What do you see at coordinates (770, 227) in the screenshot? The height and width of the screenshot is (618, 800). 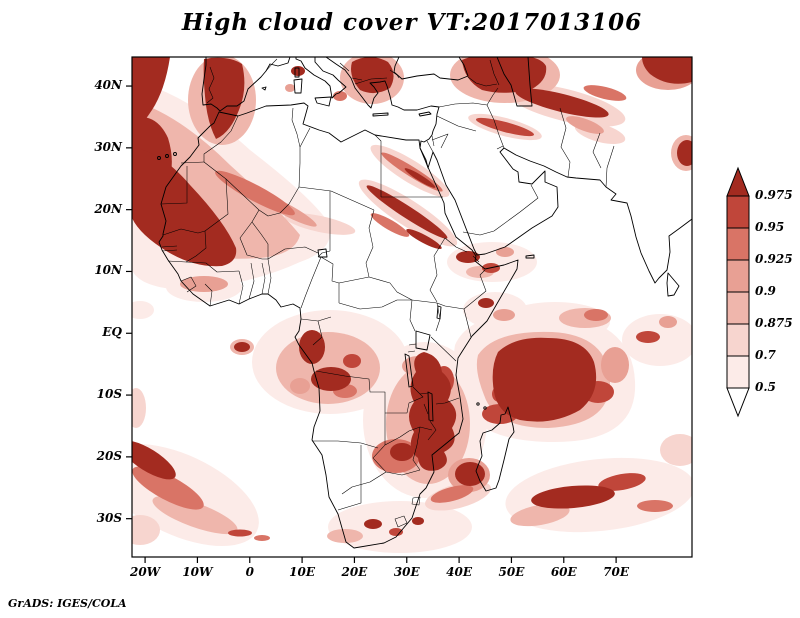 I see `colorbar-tick-label: 0.95` at bounding box center [770, 227].